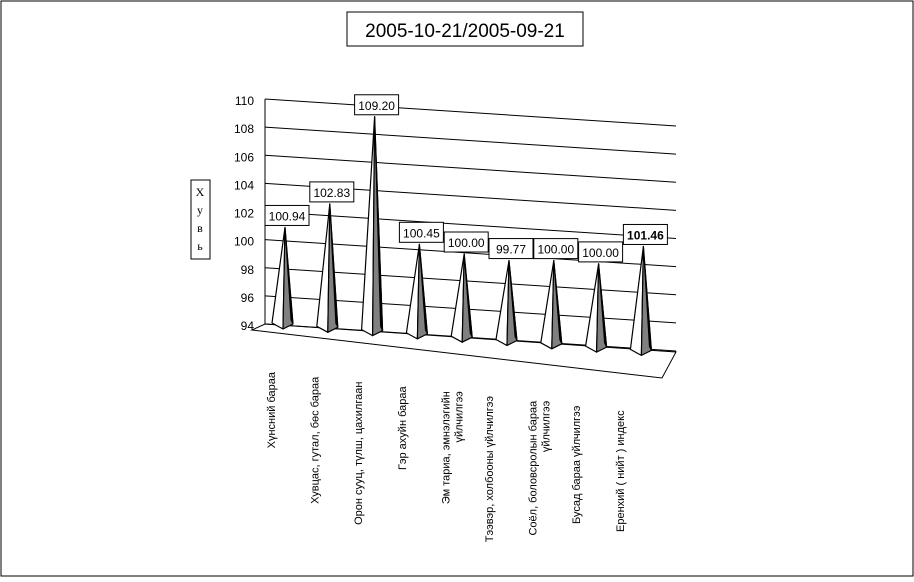 The height and width of the screenshot is (582, 914). Describe the element at coordinates (244, 185) in the screenshot. I see `y-tick-label: 104` at that location.